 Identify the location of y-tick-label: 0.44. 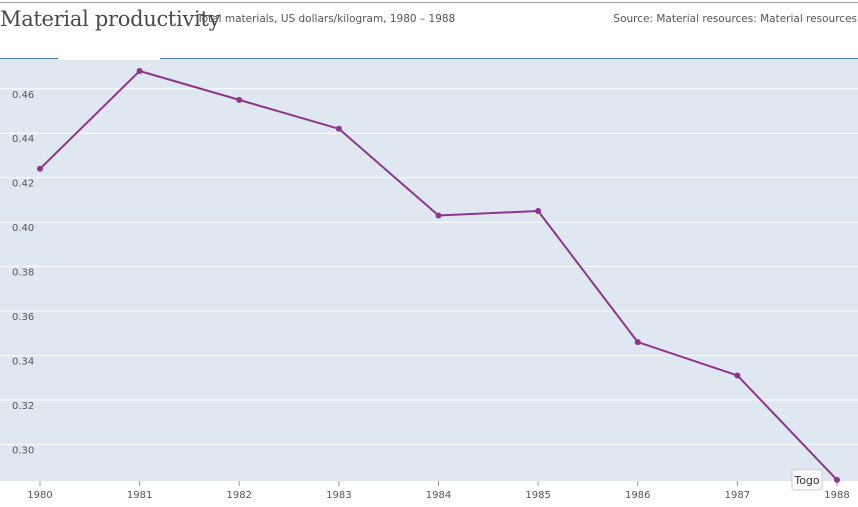
(23, 139).